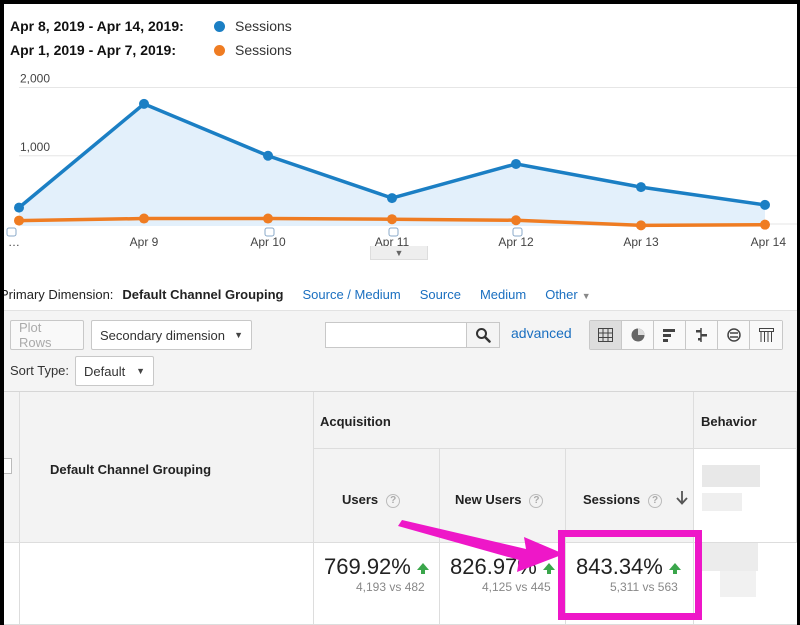 This screenshot has width=800, height=625. Describe the element at coordinates (641, 242) in the screenshot. I see `x-tick-label: Apr 13` at that location.